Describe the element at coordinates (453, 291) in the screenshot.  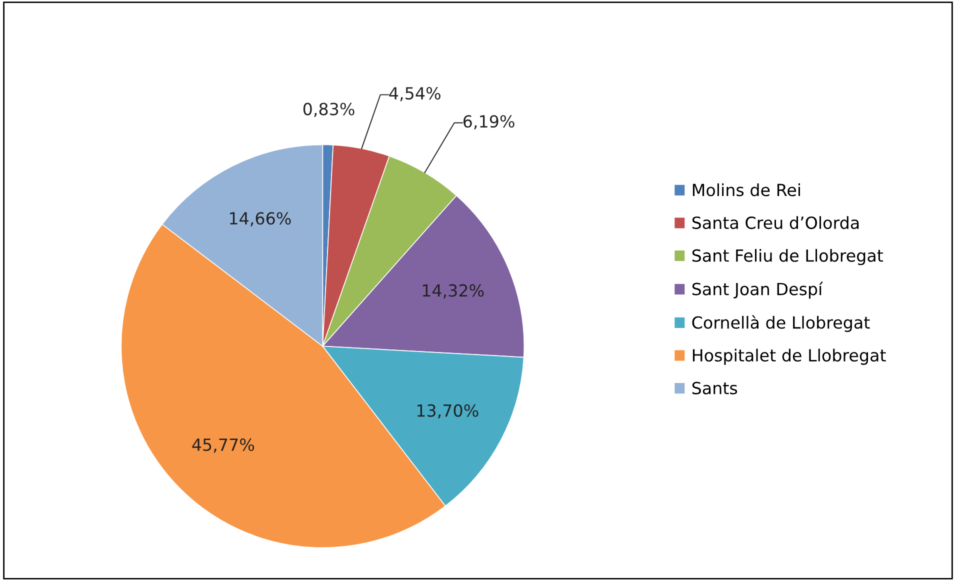
I see `data-label: 14,32%` at that location.